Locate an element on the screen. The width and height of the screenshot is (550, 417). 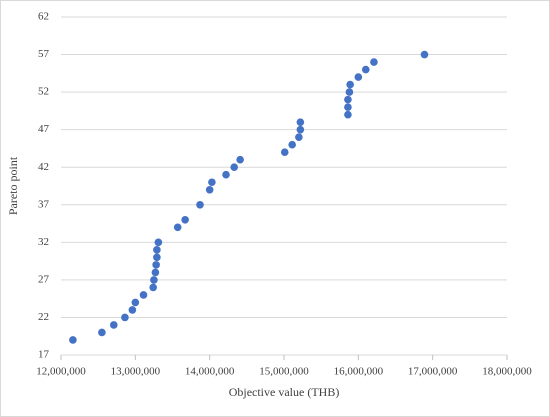
x-tick-label: 15,000,000 is located at coordinates (284, 372).